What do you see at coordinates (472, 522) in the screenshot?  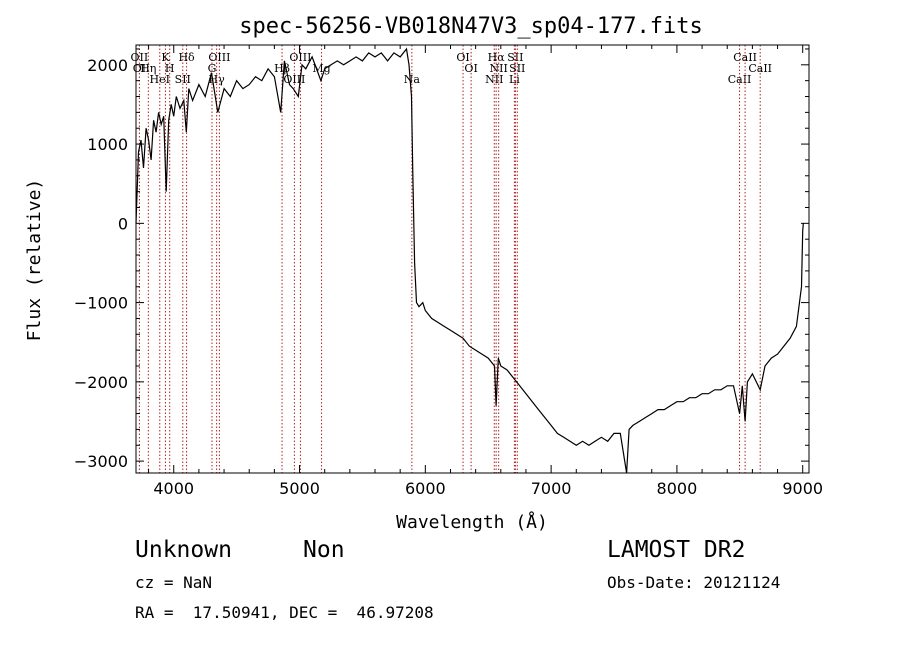 I see `x-axis-label: Wavelength (Å)` at bounding box center [472, 522].